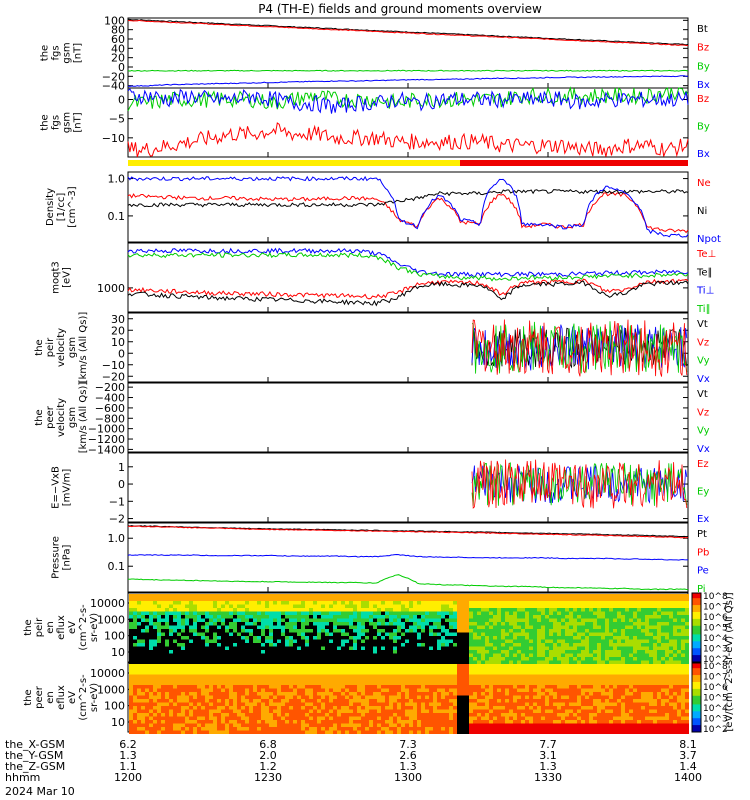 The height and width of the screenshot is (800, 750). What do you see at coordinates (408, 582) in the screenshot?
I see `series-line-Pi` at bounding box center [408, 582].